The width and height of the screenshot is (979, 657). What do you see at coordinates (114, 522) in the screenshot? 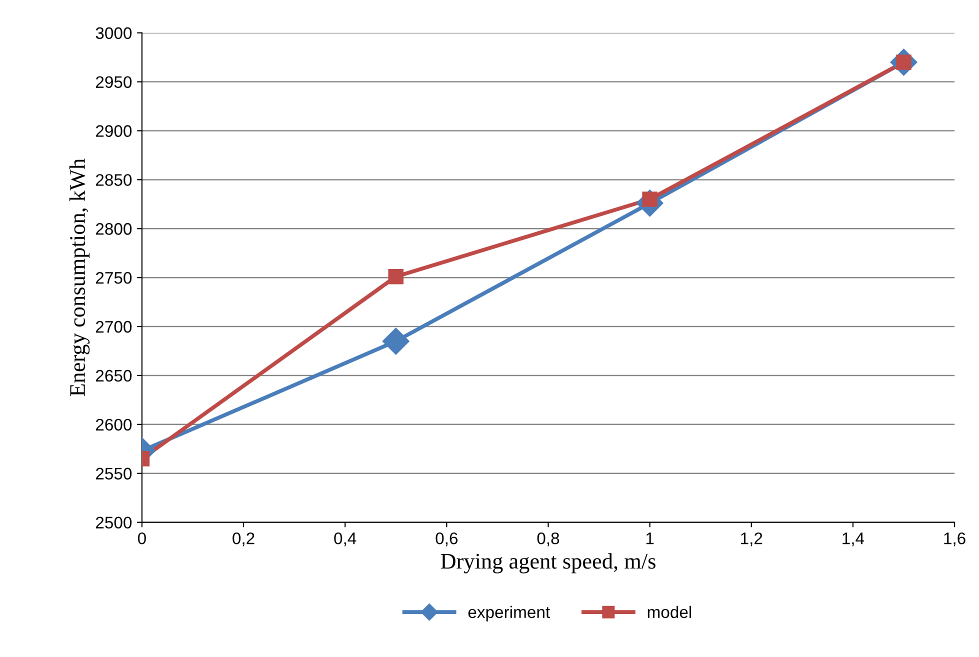
I see `y-tick-label: 2500` at bounding box center [114, 522].